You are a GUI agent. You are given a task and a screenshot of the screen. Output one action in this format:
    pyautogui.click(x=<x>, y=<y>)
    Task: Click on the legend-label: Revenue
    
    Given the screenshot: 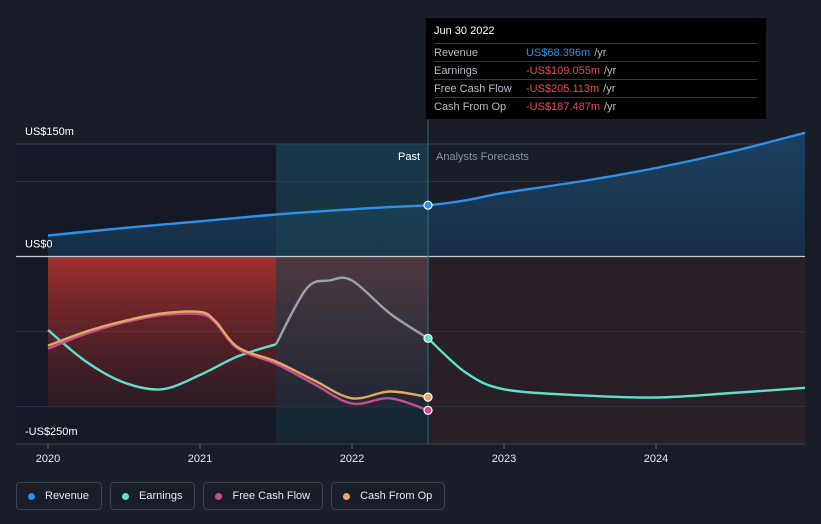 What is the action you would take?
    pyautogui.click(x=67, y=496)
    